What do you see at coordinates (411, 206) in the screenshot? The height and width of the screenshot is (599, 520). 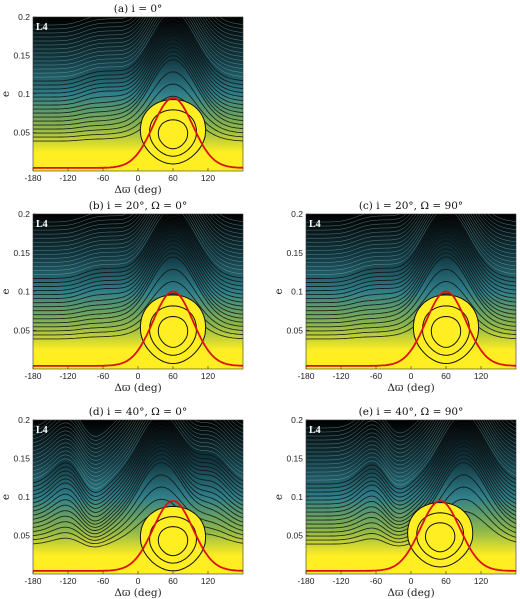 I see `panel-title: (c) i = 20°, Ω = 90°` at bounding box center [411, 206].